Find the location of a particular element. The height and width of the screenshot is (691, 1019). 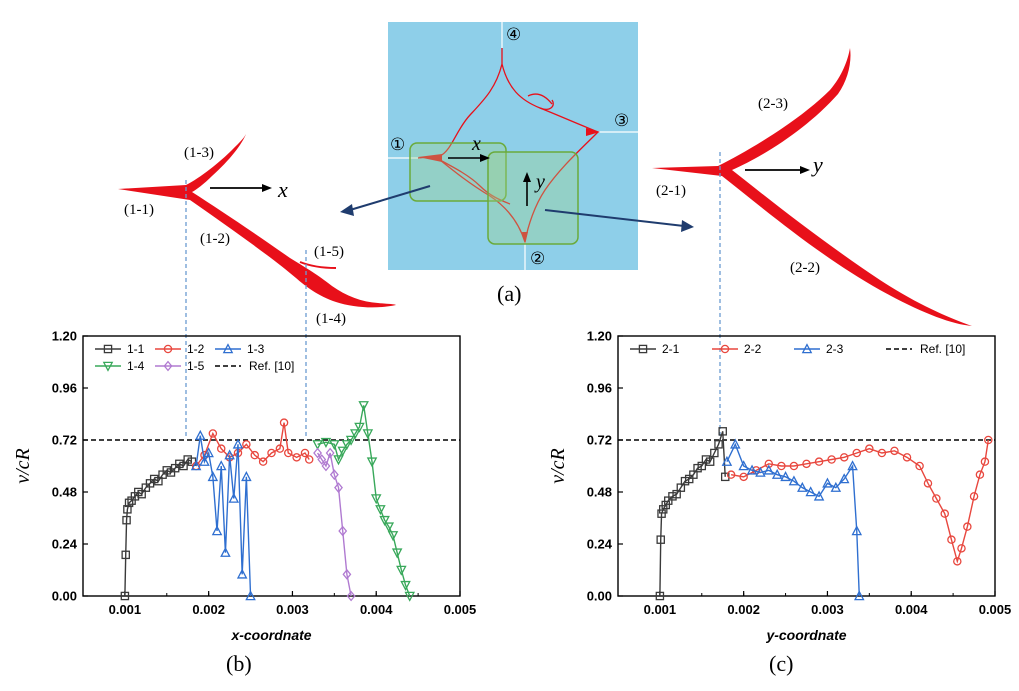

panel-a: x y ① ② ③ ④ (a) is located at coordinates (517, 164).